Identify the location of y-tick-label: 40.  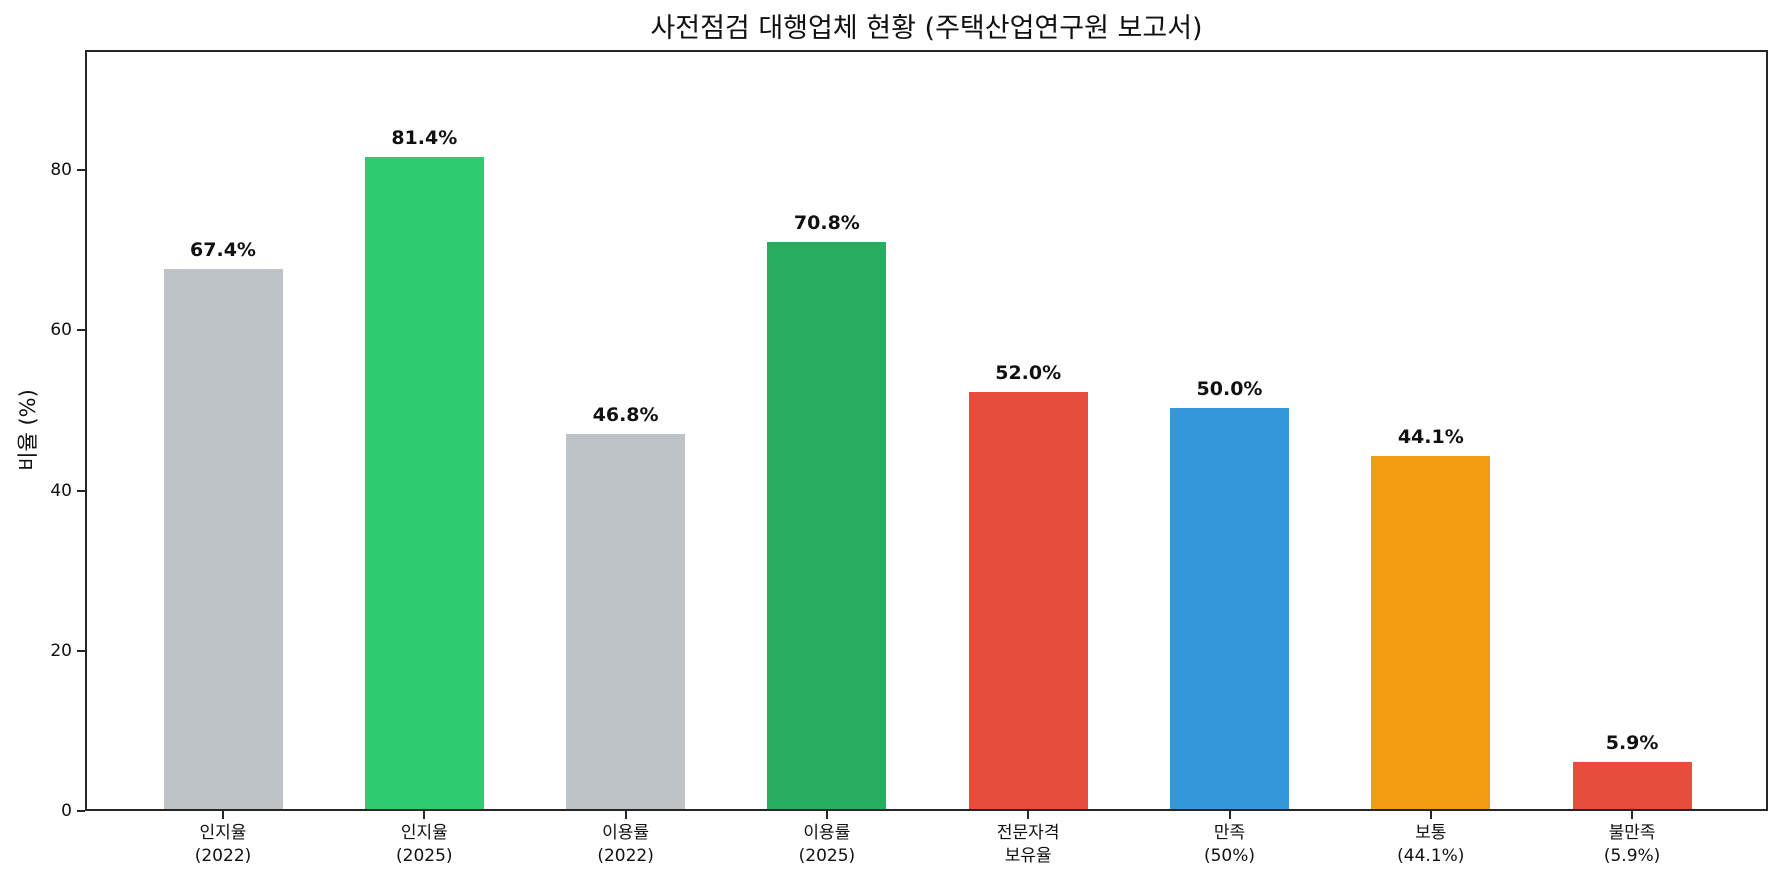
(61, 490).